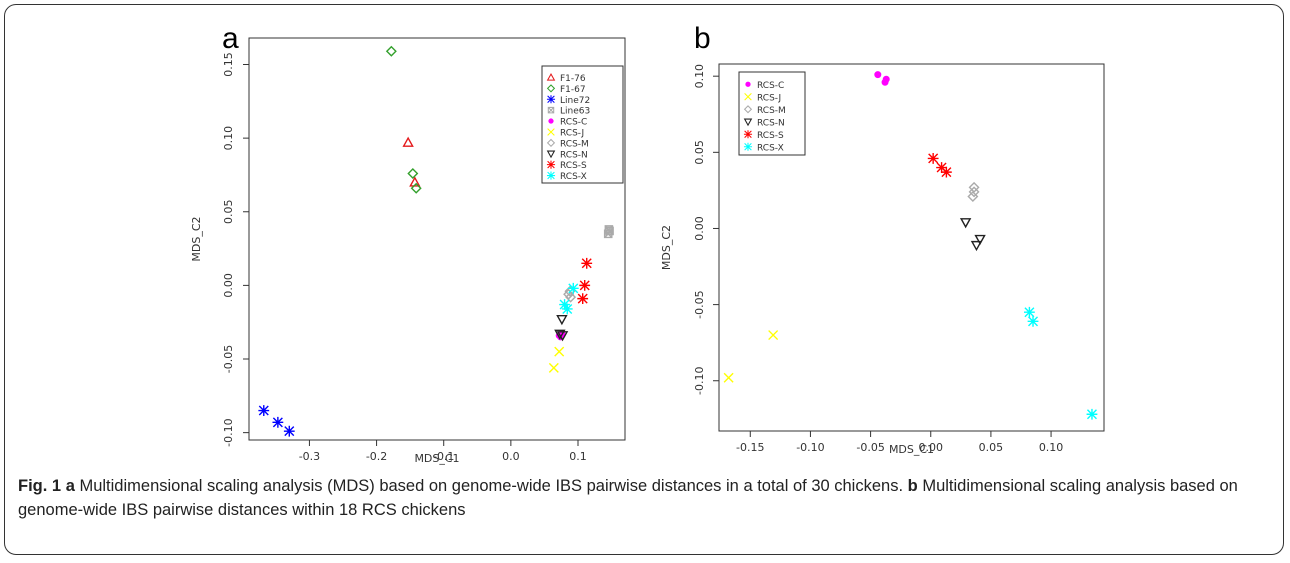 The image size is (1290, 563). Describe the element at coordinates (870, 447) in the screenshot. I see `x-tick-label: -0.05` at that location.